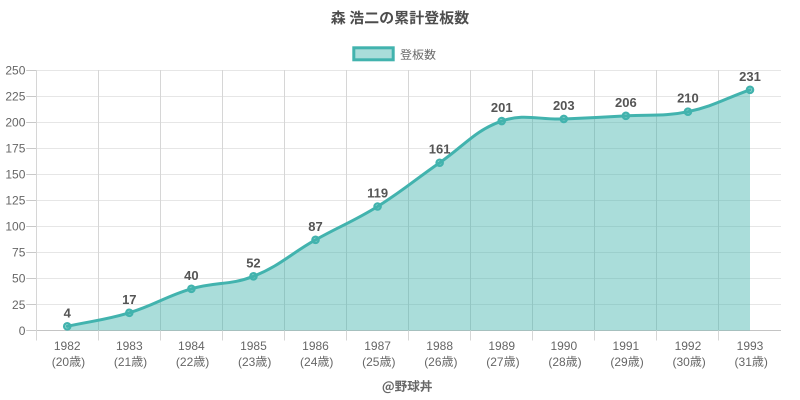  What do you see at coordinates (19, 279) in the screenshot?
I see `svg-text: 50` at bounding box center [19, 279].